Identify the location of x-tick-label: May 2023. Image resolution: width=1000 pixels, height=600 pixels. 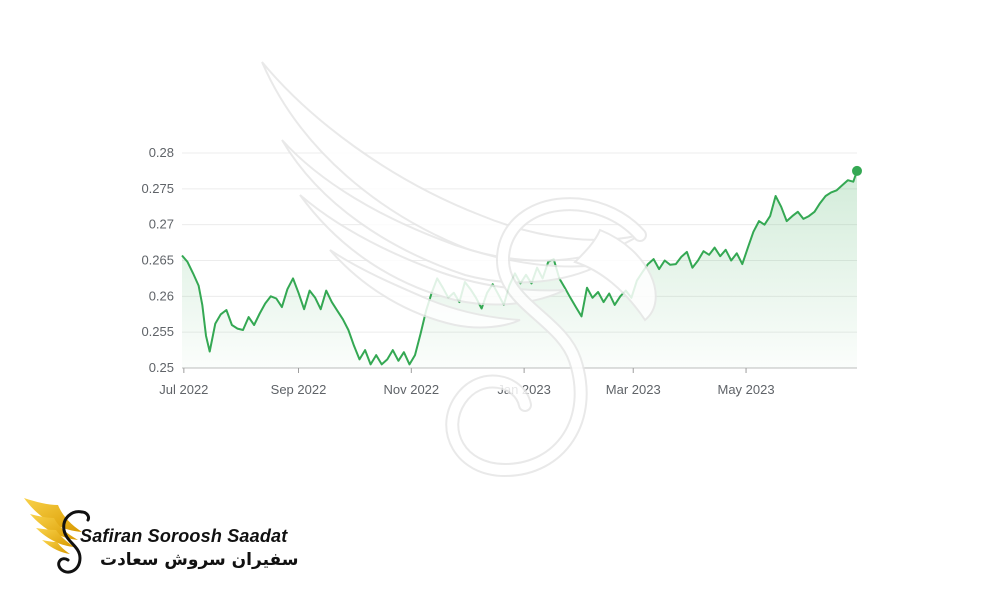
(745, 389).